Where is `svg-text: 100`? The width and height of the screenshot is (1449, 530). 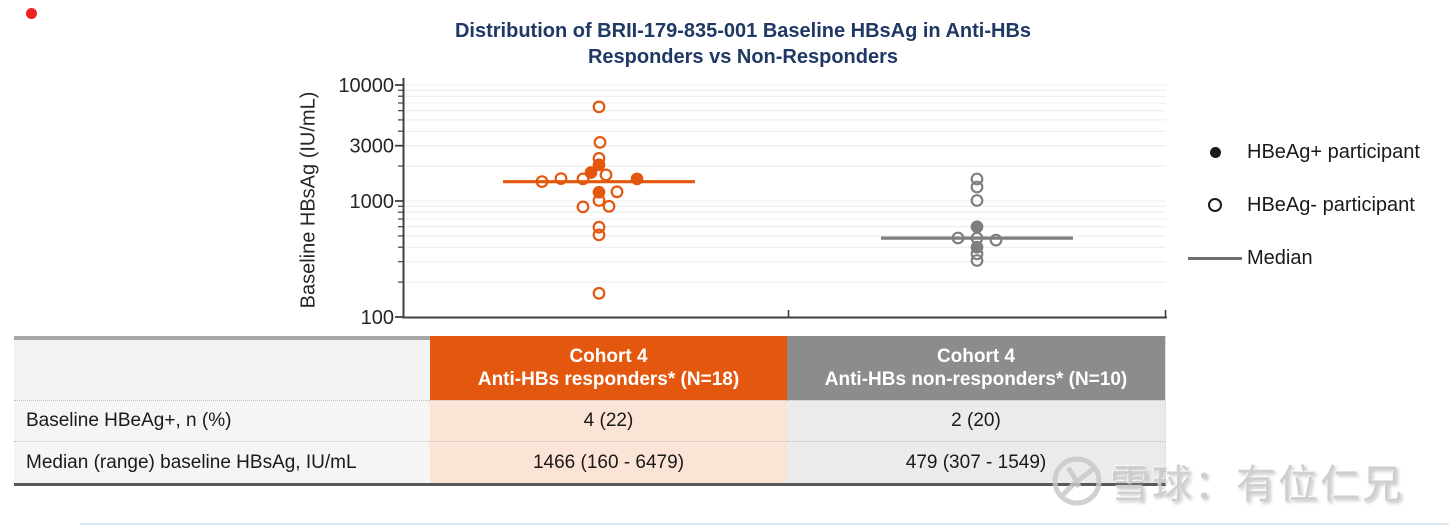
svg-text: 100 is located at coordinates (377, 318).